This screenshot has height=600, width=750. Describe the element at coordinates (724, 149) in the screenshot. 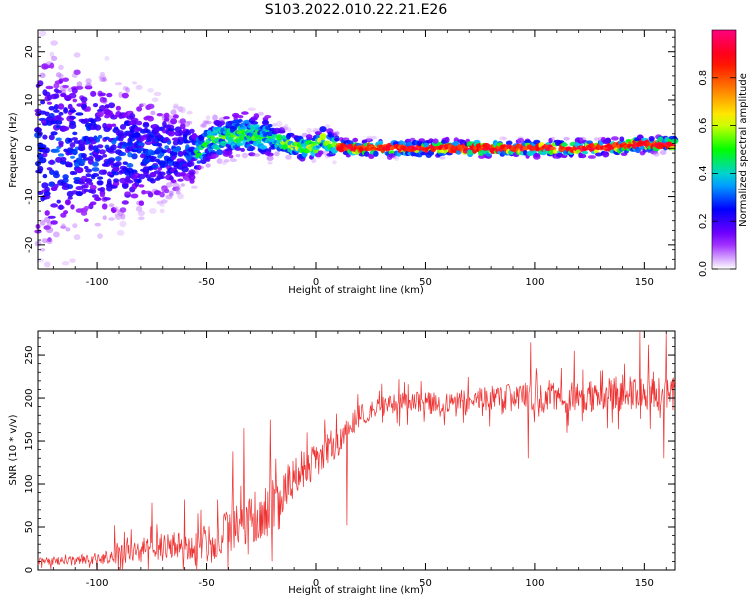

I see `colorbar-frame` at that location.